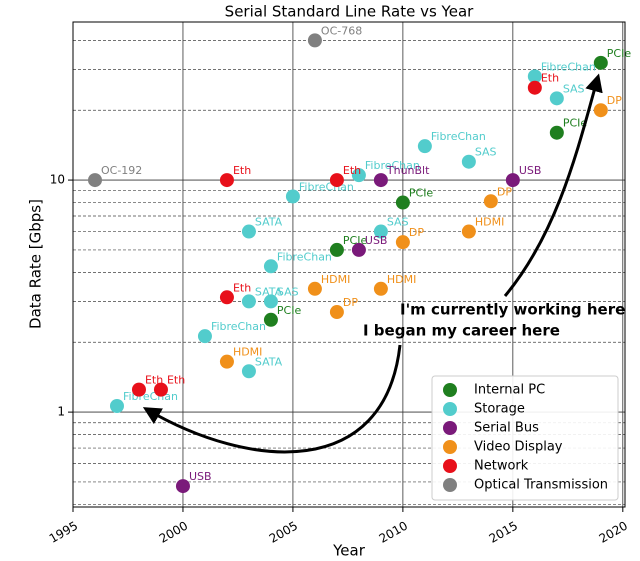 The height and width of the screenshot is (561, 640). What do you see at coordinates (57, 180) in the screenshot?
I see `y-tick-label: 10` at bounding box center [57, 180].